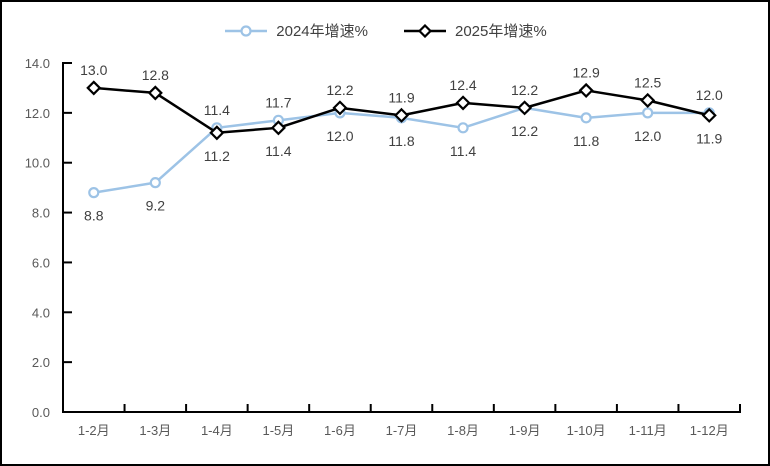 The height and width of the screenshot is (466, 770). What do you see at coordinates (322, 31) in the screenshot?
I see `legend-label-2024: 2024年增速%` at bounding box center [322, 31].